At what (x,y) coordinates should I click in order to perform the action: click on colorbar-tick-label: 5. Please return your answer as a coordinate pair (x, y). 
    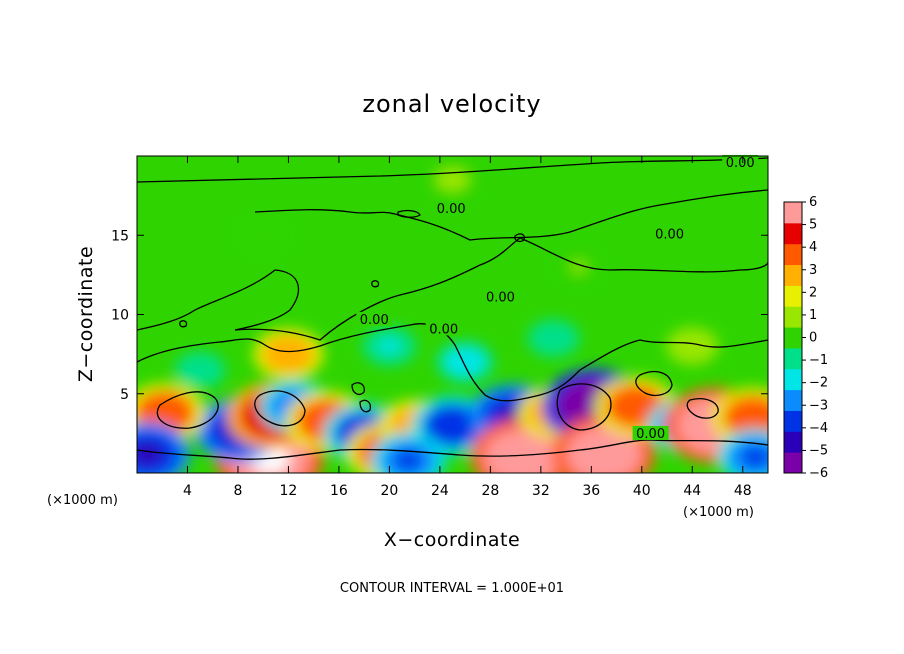
    Looking at the image, I should click on (813, 225).